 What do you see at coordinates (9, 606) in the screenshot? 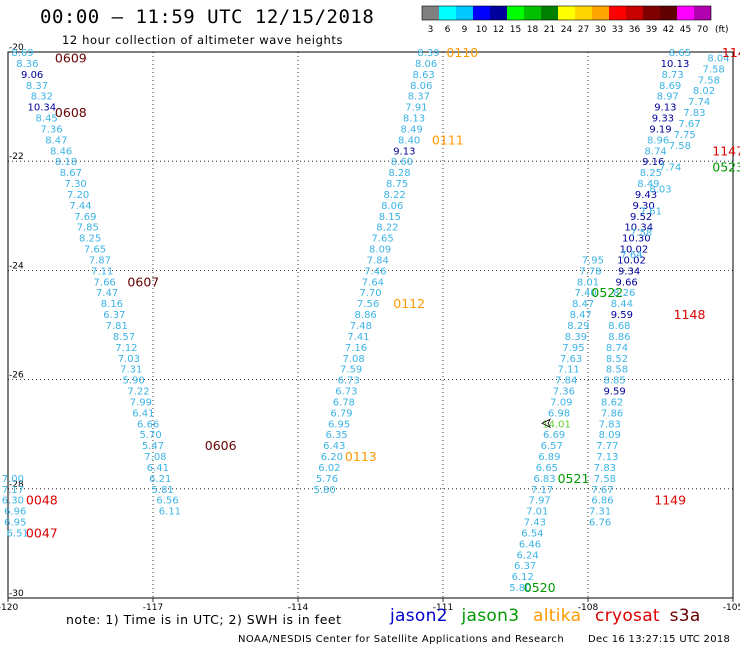
I see `lon-tick-label: -120` at bounding box center [9, 606].